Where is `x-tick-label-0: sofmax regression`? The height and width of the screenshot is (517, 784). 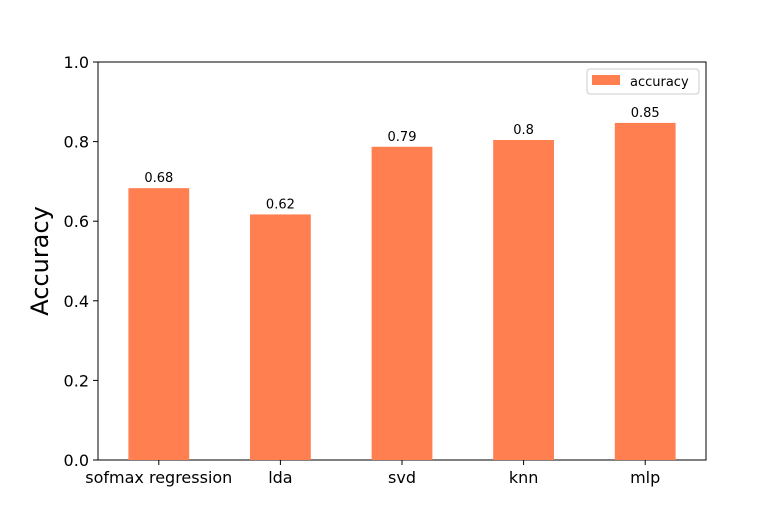
x-tick-label-0: sofmax regression is located at coordinates (158, 477).